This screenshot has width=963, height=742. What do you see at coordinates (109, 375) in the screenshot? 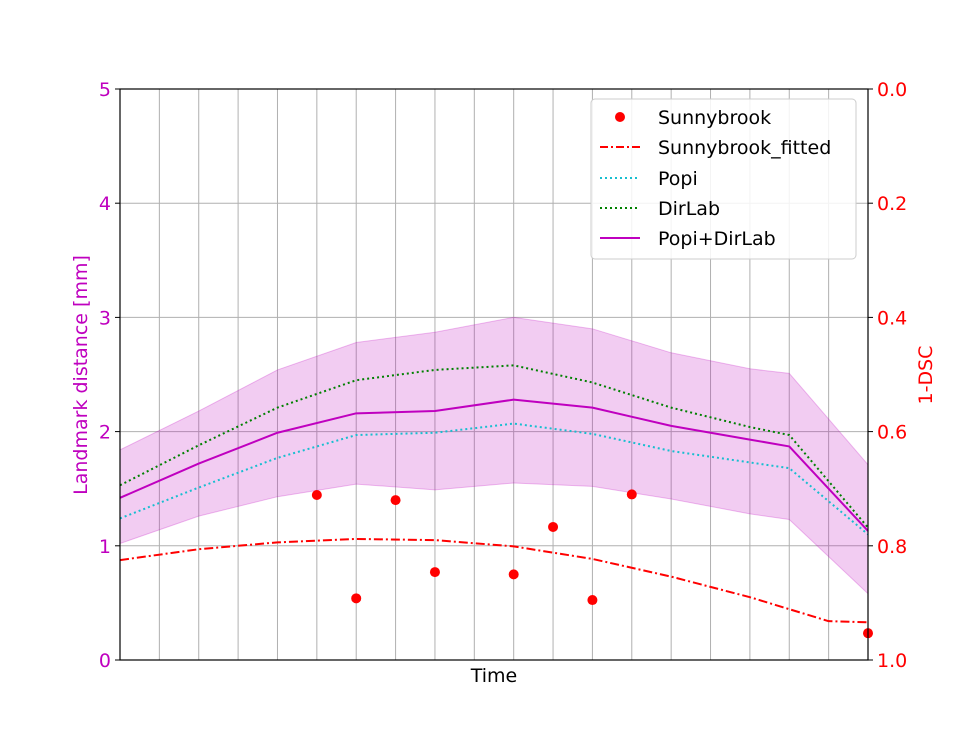
I see `left-axis-ticks: 0 1 2 3 4 5` at bounding box center [109, 375].